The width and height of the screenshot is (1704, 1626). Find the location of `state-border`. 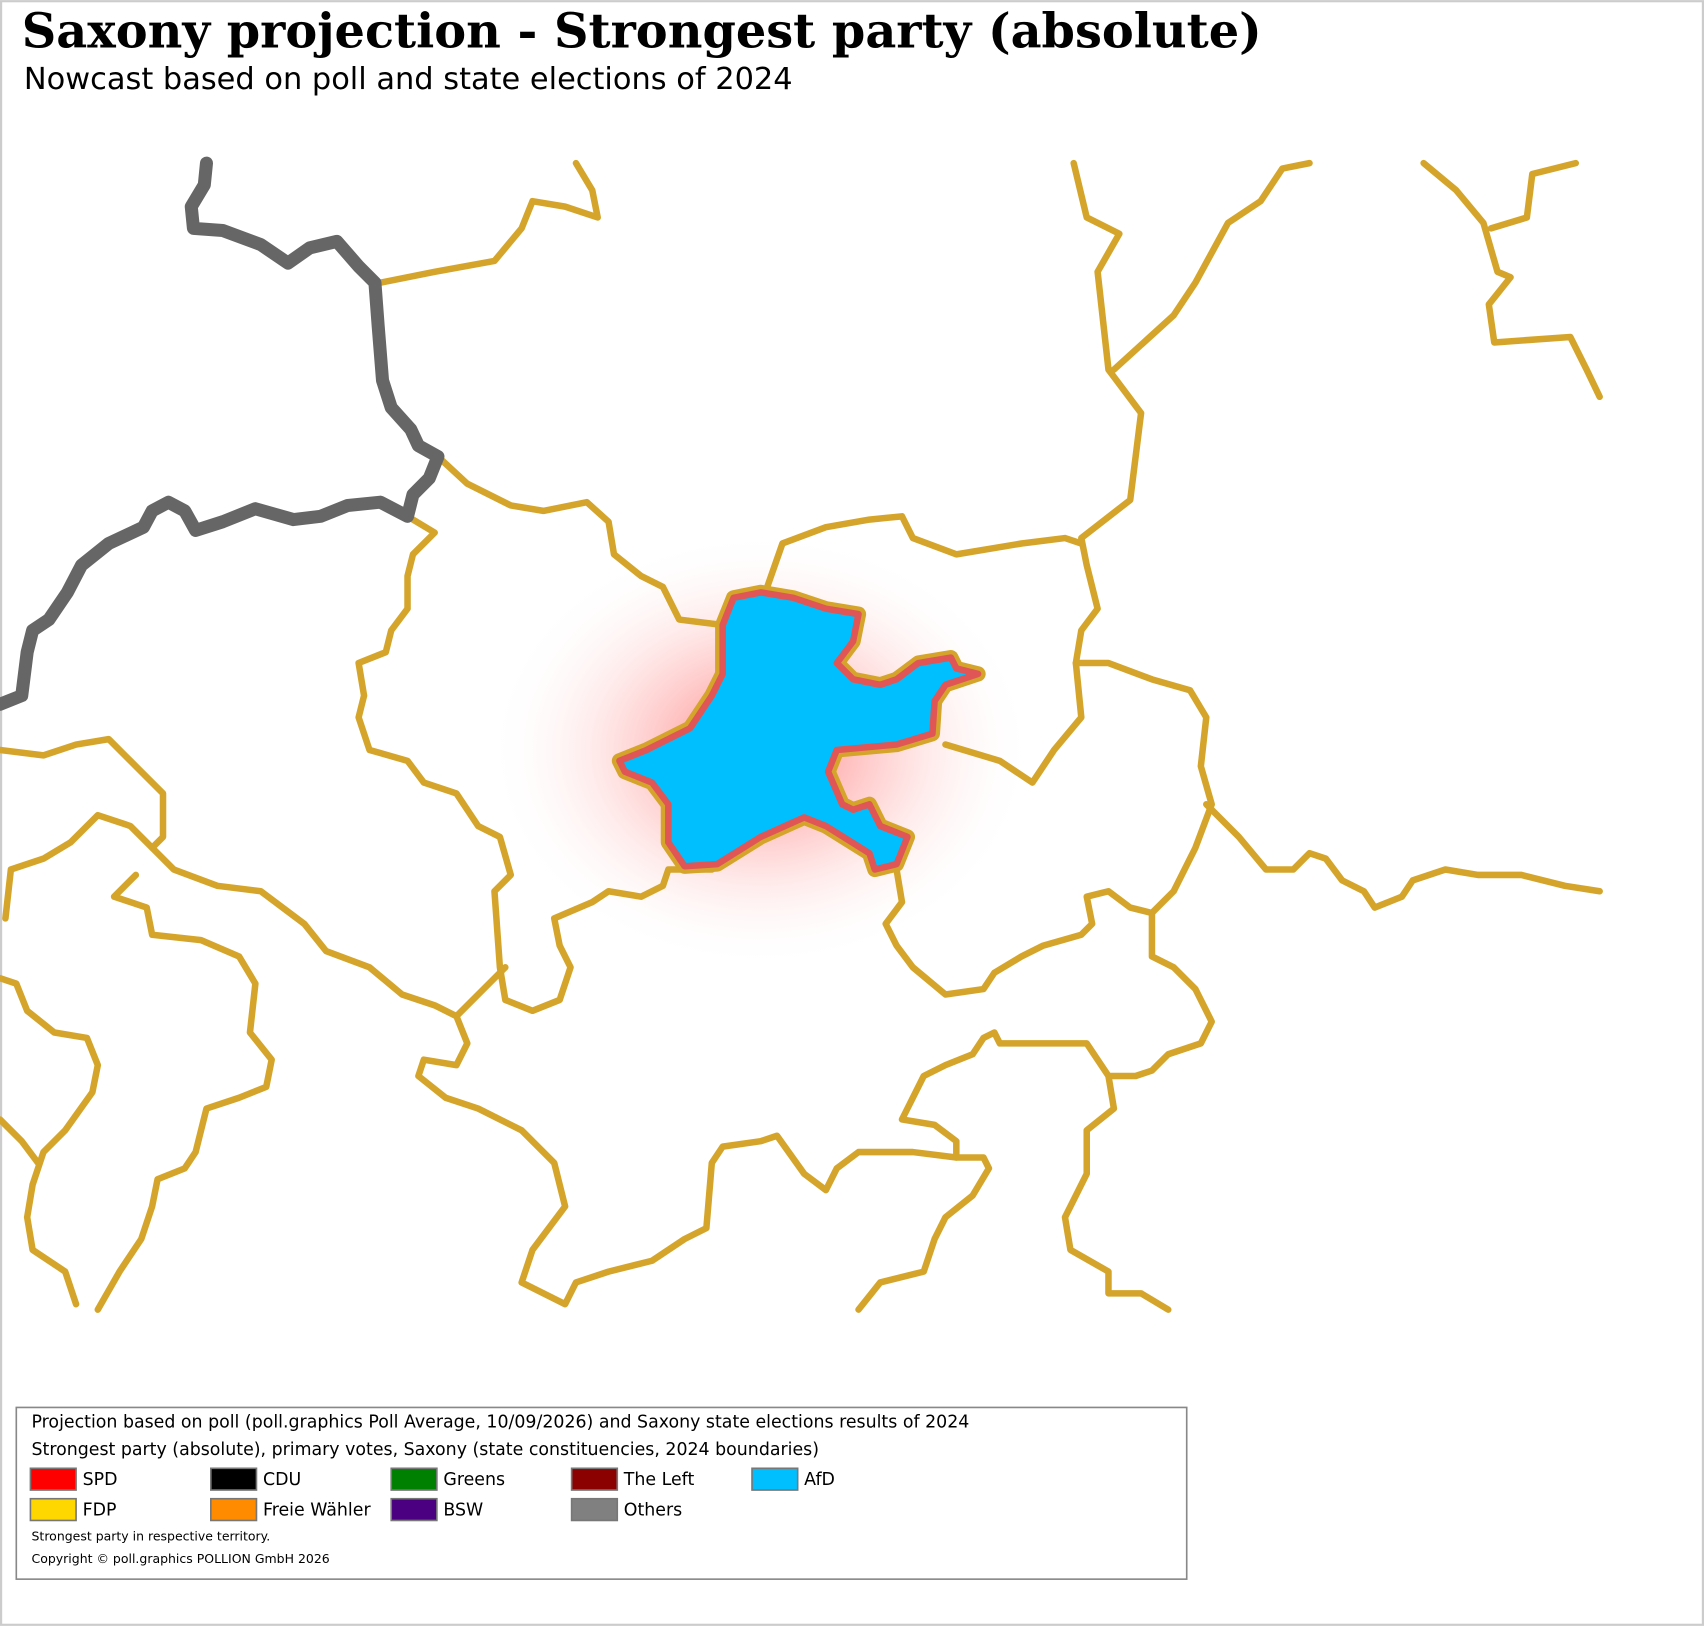

state-border is located at coordinates (222, 433).